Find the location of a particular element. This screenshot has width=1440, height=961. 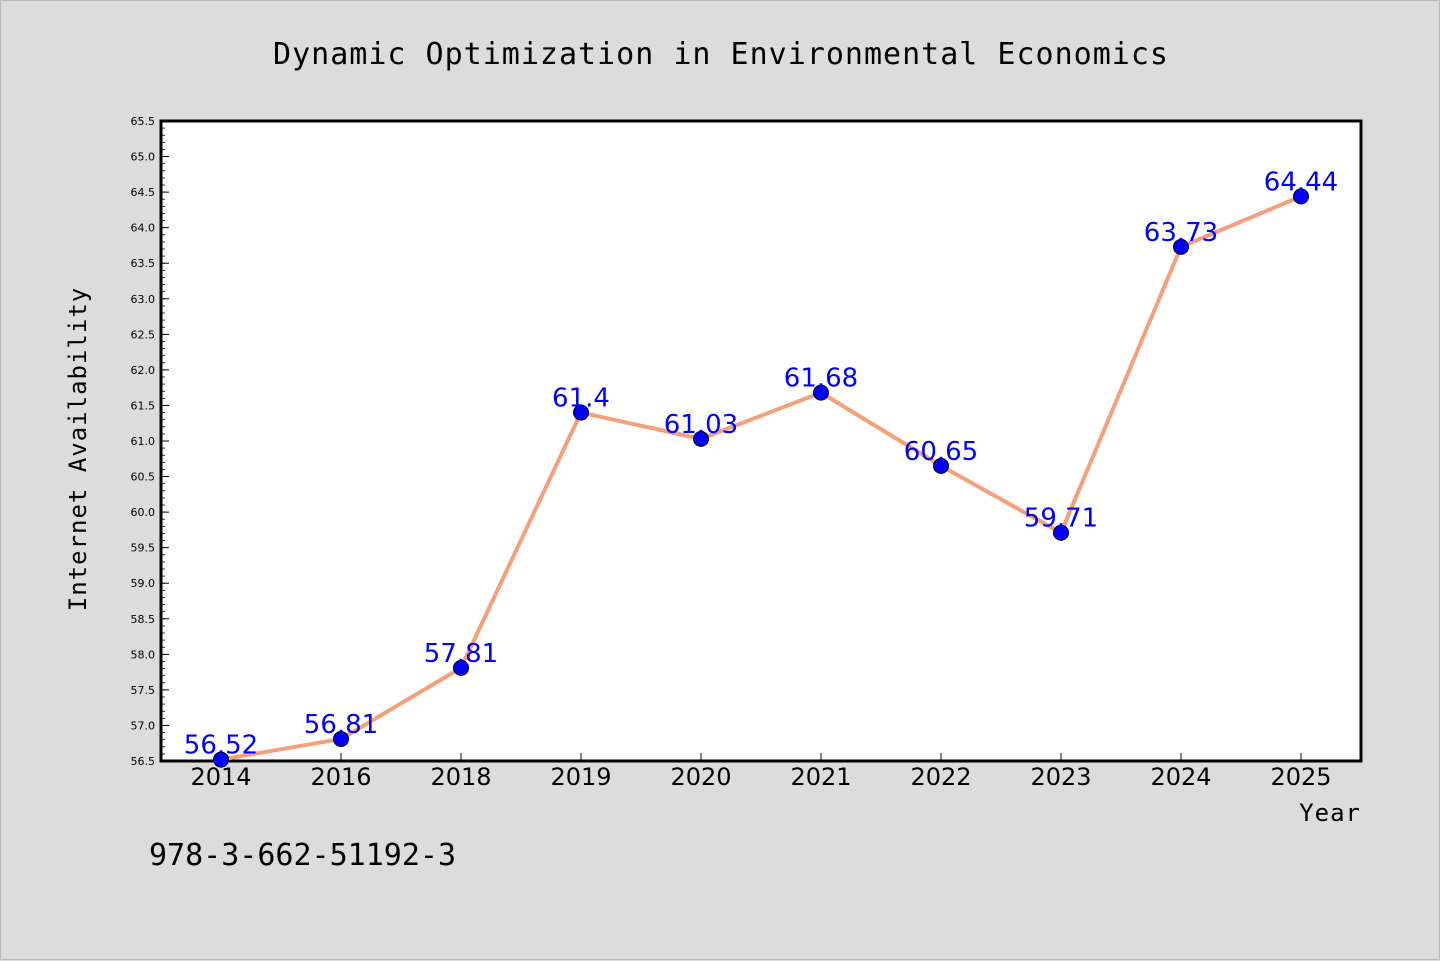

y-tick-label: 64.5 is located at coordinates (143, 192).